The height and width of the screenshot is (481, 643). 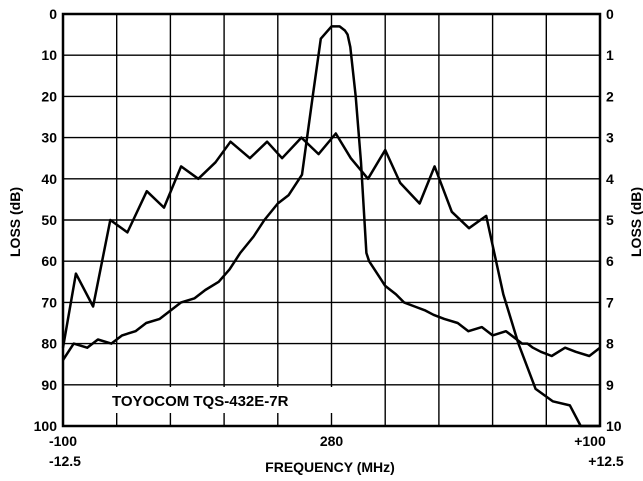 I want to click on y-tick-left: 80, so click(x=49, y=344).